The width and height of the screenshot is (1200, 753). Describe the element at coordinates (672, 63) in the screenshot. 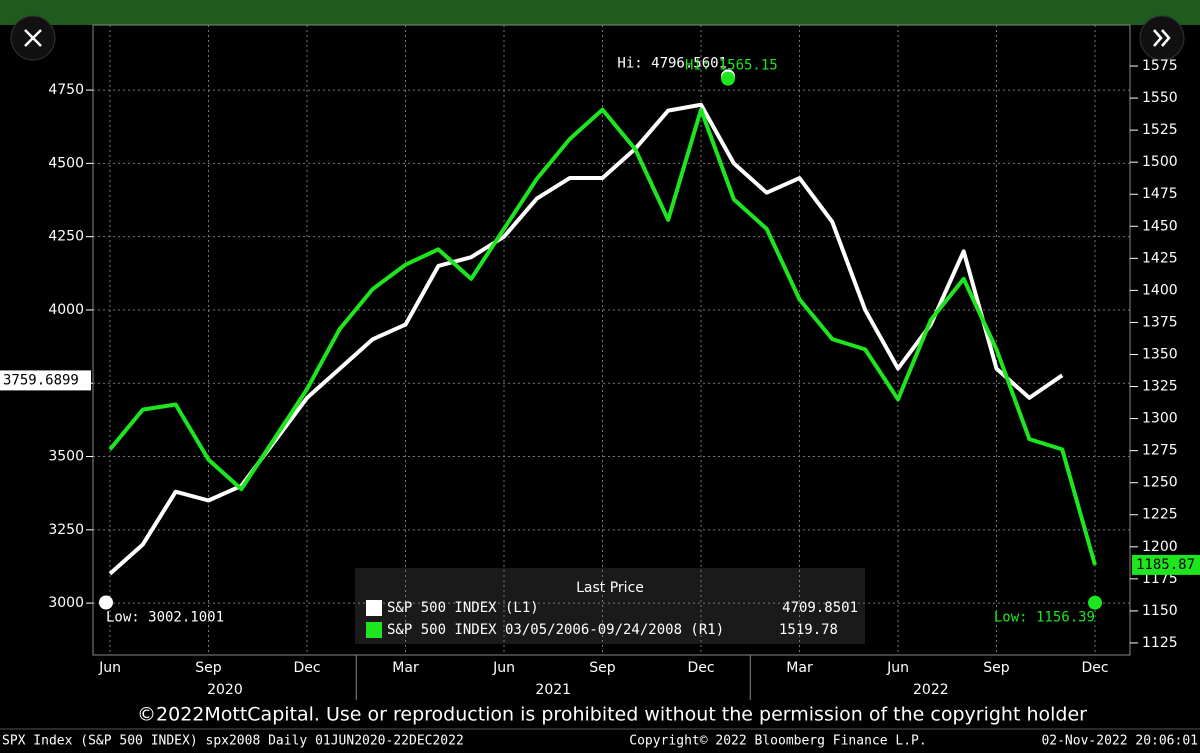

I see `annotation: Hi: 4796.5601` at that location.